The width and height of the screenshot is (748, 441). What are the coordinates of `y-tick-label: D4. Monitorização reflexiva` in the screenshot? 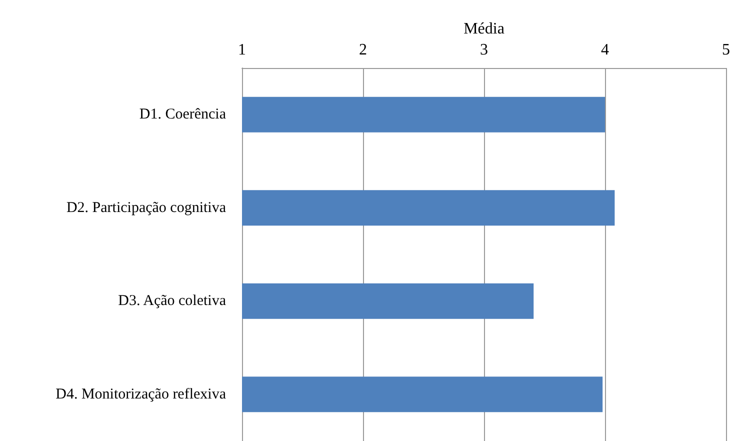 It's located at (141, 394).